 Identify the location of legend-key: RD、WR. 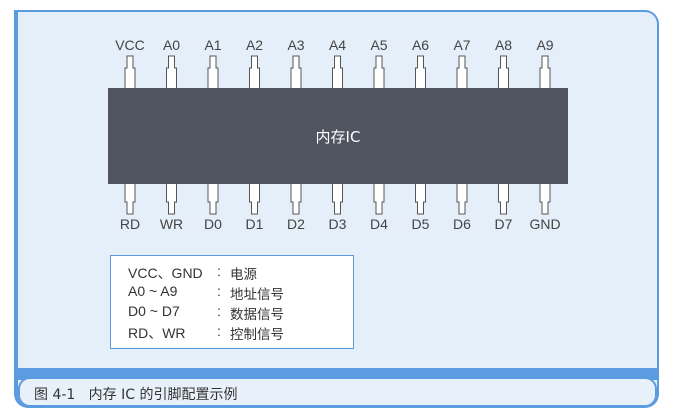
(157, 333).